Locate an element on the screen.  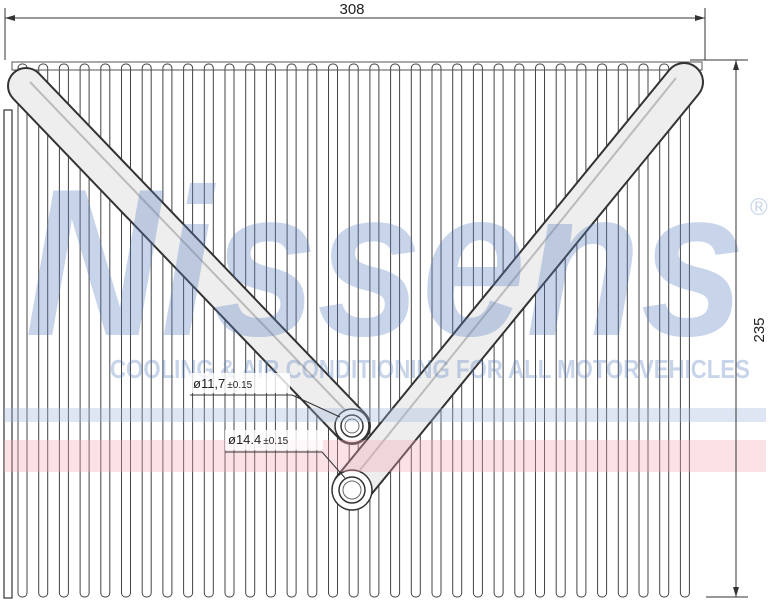
header is located at coordinates (357, 66).